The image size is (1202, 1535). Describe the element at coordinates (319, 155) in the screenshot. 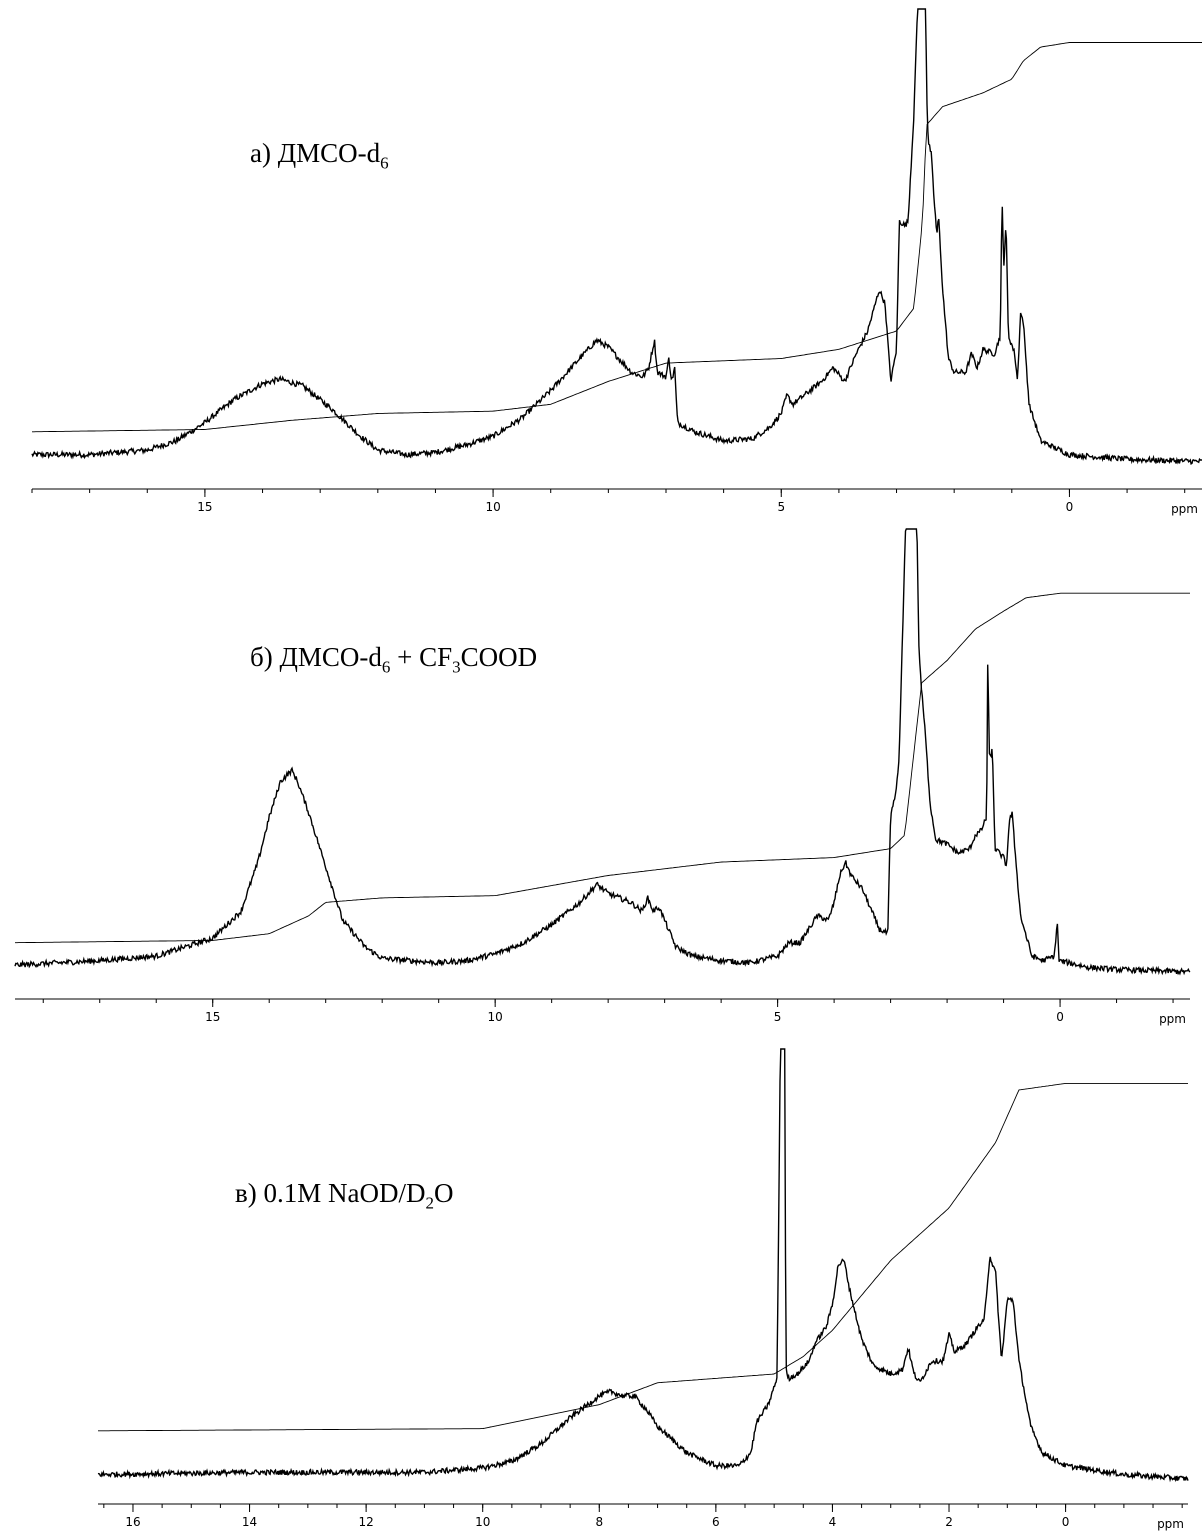

I see `spectrum-a-label: а) ДМСО-d6` at that location.